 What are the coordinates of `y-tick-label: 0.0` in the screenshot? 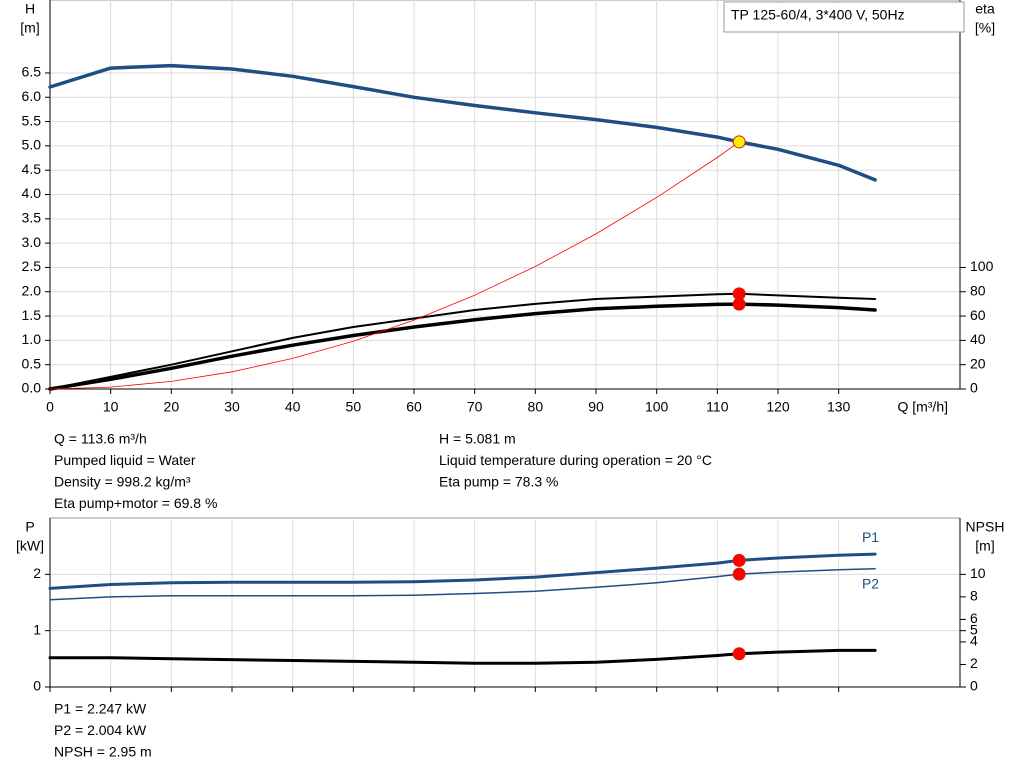 It's located at (32, 388).